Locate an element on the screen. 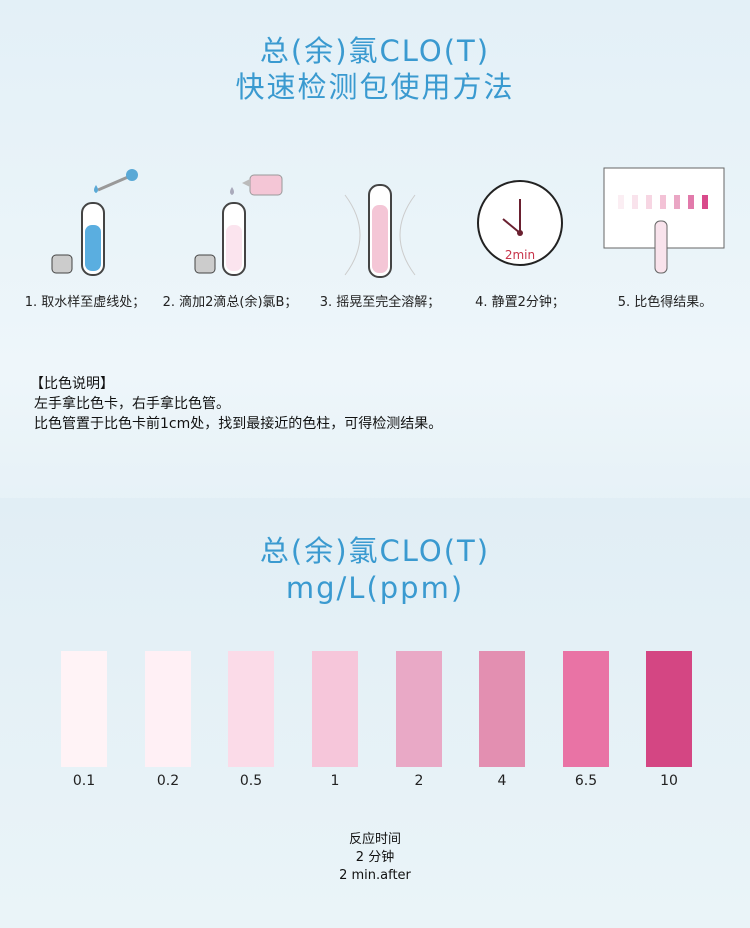 This screenshot has height=928, width=750. title-line1: 总(余)氯CLO(T) is located at coordinates (375, 51).